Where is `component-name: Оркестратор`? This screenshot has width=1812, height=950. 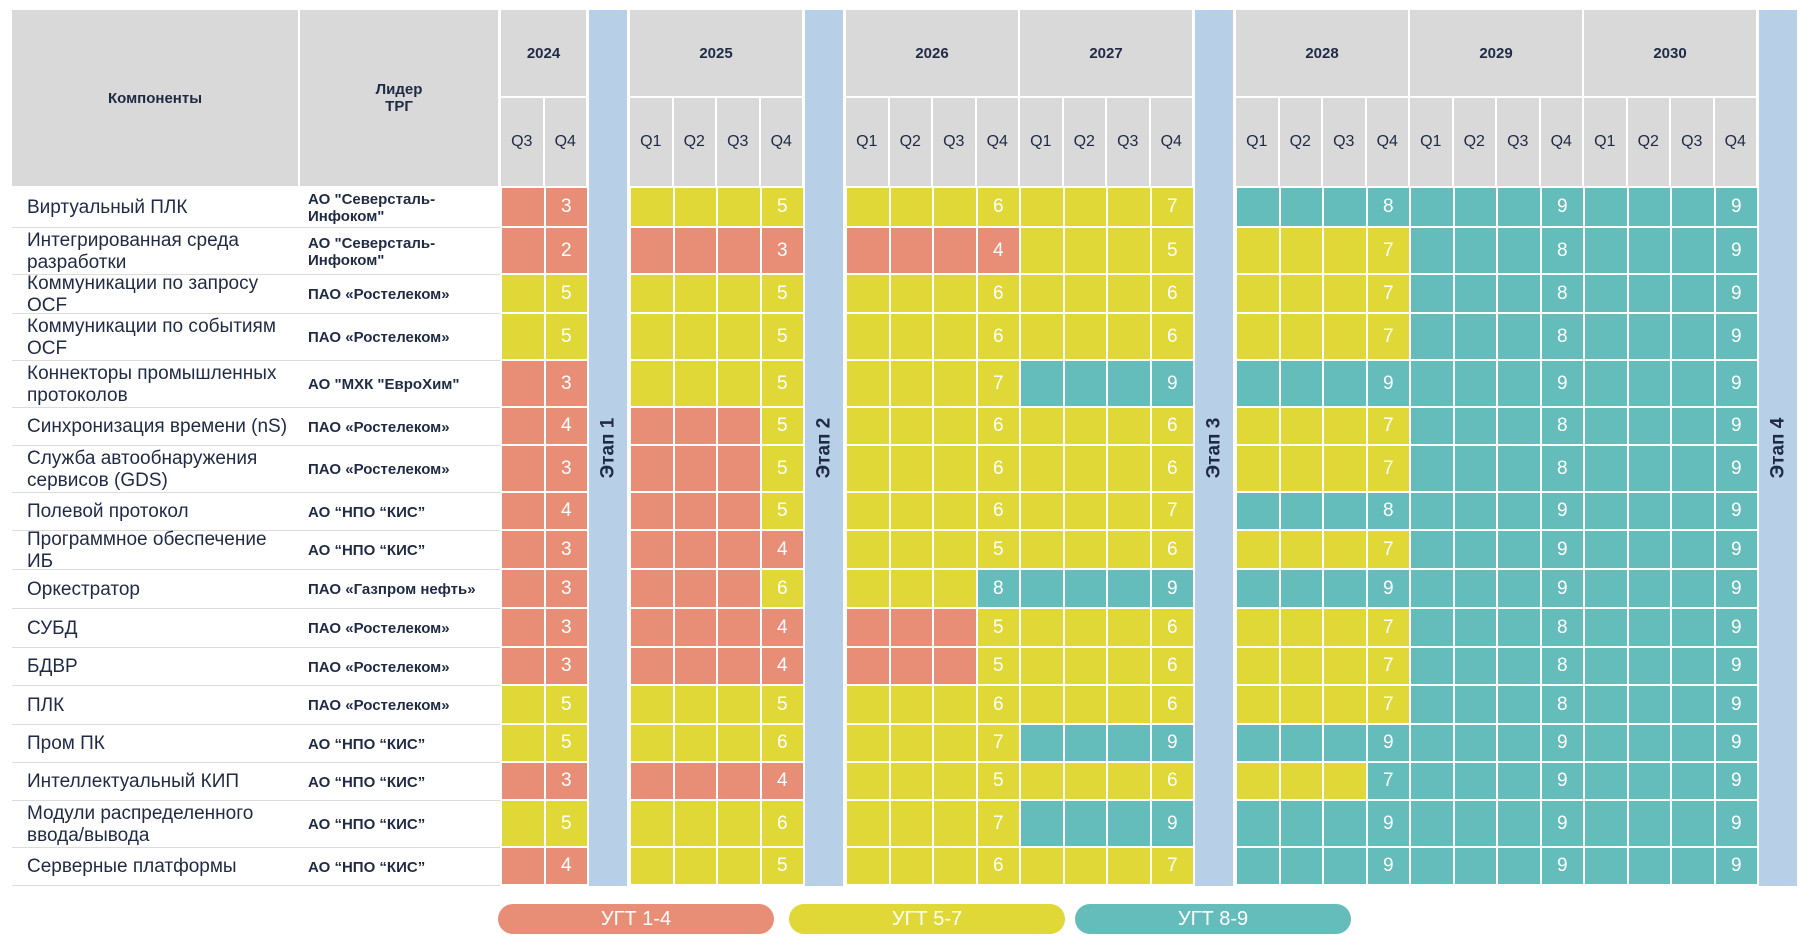
component-name: Оркестратор is located at coordinates (83, 589).